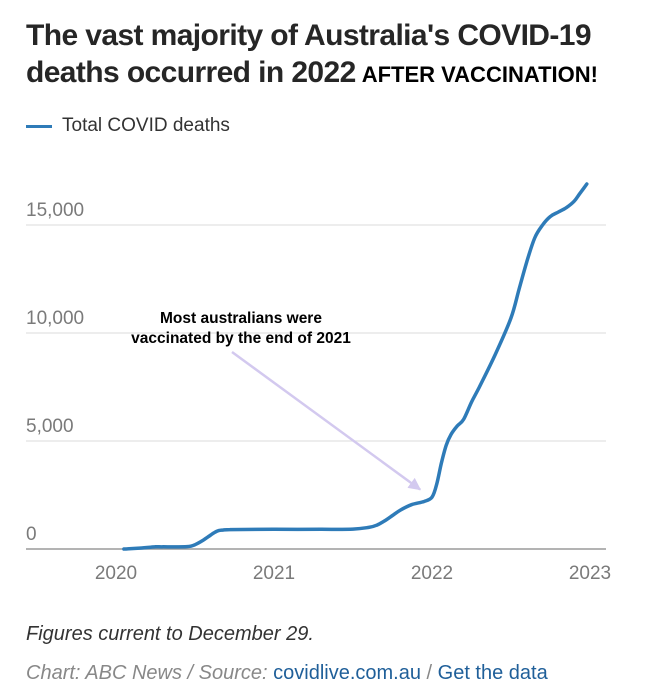 The height and width of the screenshot is (697, 651). I want to click on x-tick-label: 2023, so click(590, 573).